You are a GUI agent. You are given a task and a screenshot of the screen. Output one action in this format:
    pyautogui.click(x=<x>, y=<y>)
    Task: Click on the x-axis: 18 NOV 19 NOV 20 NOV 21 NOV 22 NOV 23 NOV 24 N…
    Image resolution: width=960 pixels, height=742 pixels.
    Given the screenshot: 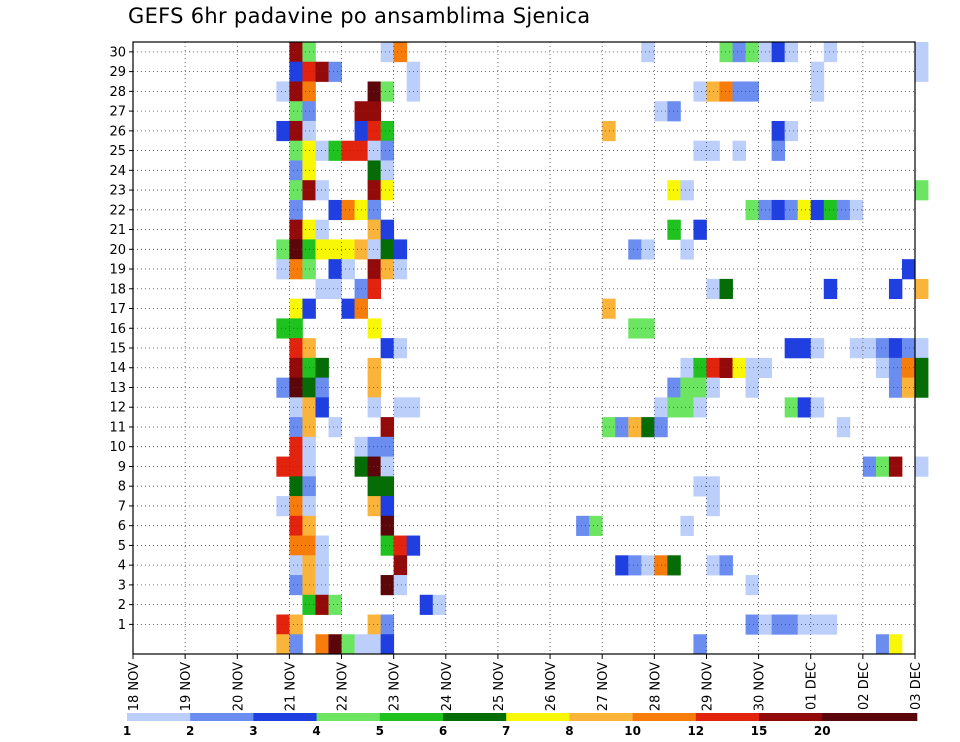 What is the action you would take?
    pyautogui.click(x=525, y=682)
    